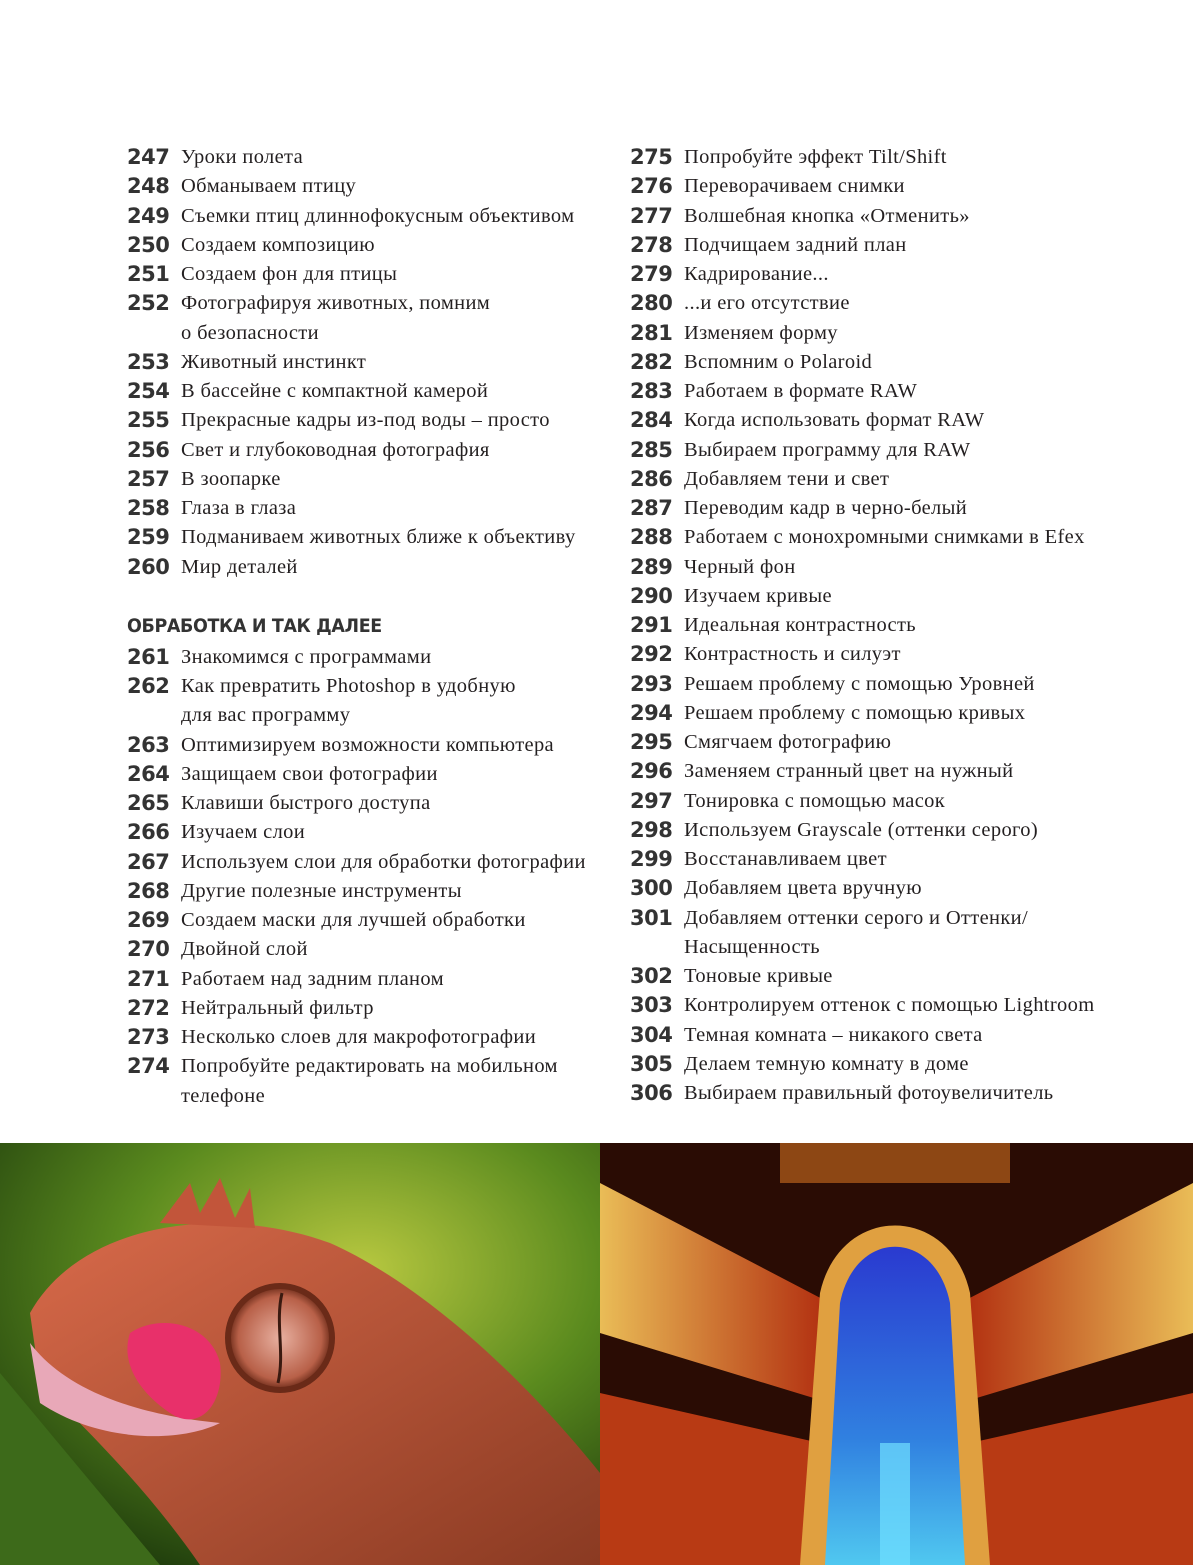 Image resolution: width=1193 pixels, height=1565 pixels. Describe the element at coordinates (651, 508) in the screenshot. I see `page-number: 287` at that location.